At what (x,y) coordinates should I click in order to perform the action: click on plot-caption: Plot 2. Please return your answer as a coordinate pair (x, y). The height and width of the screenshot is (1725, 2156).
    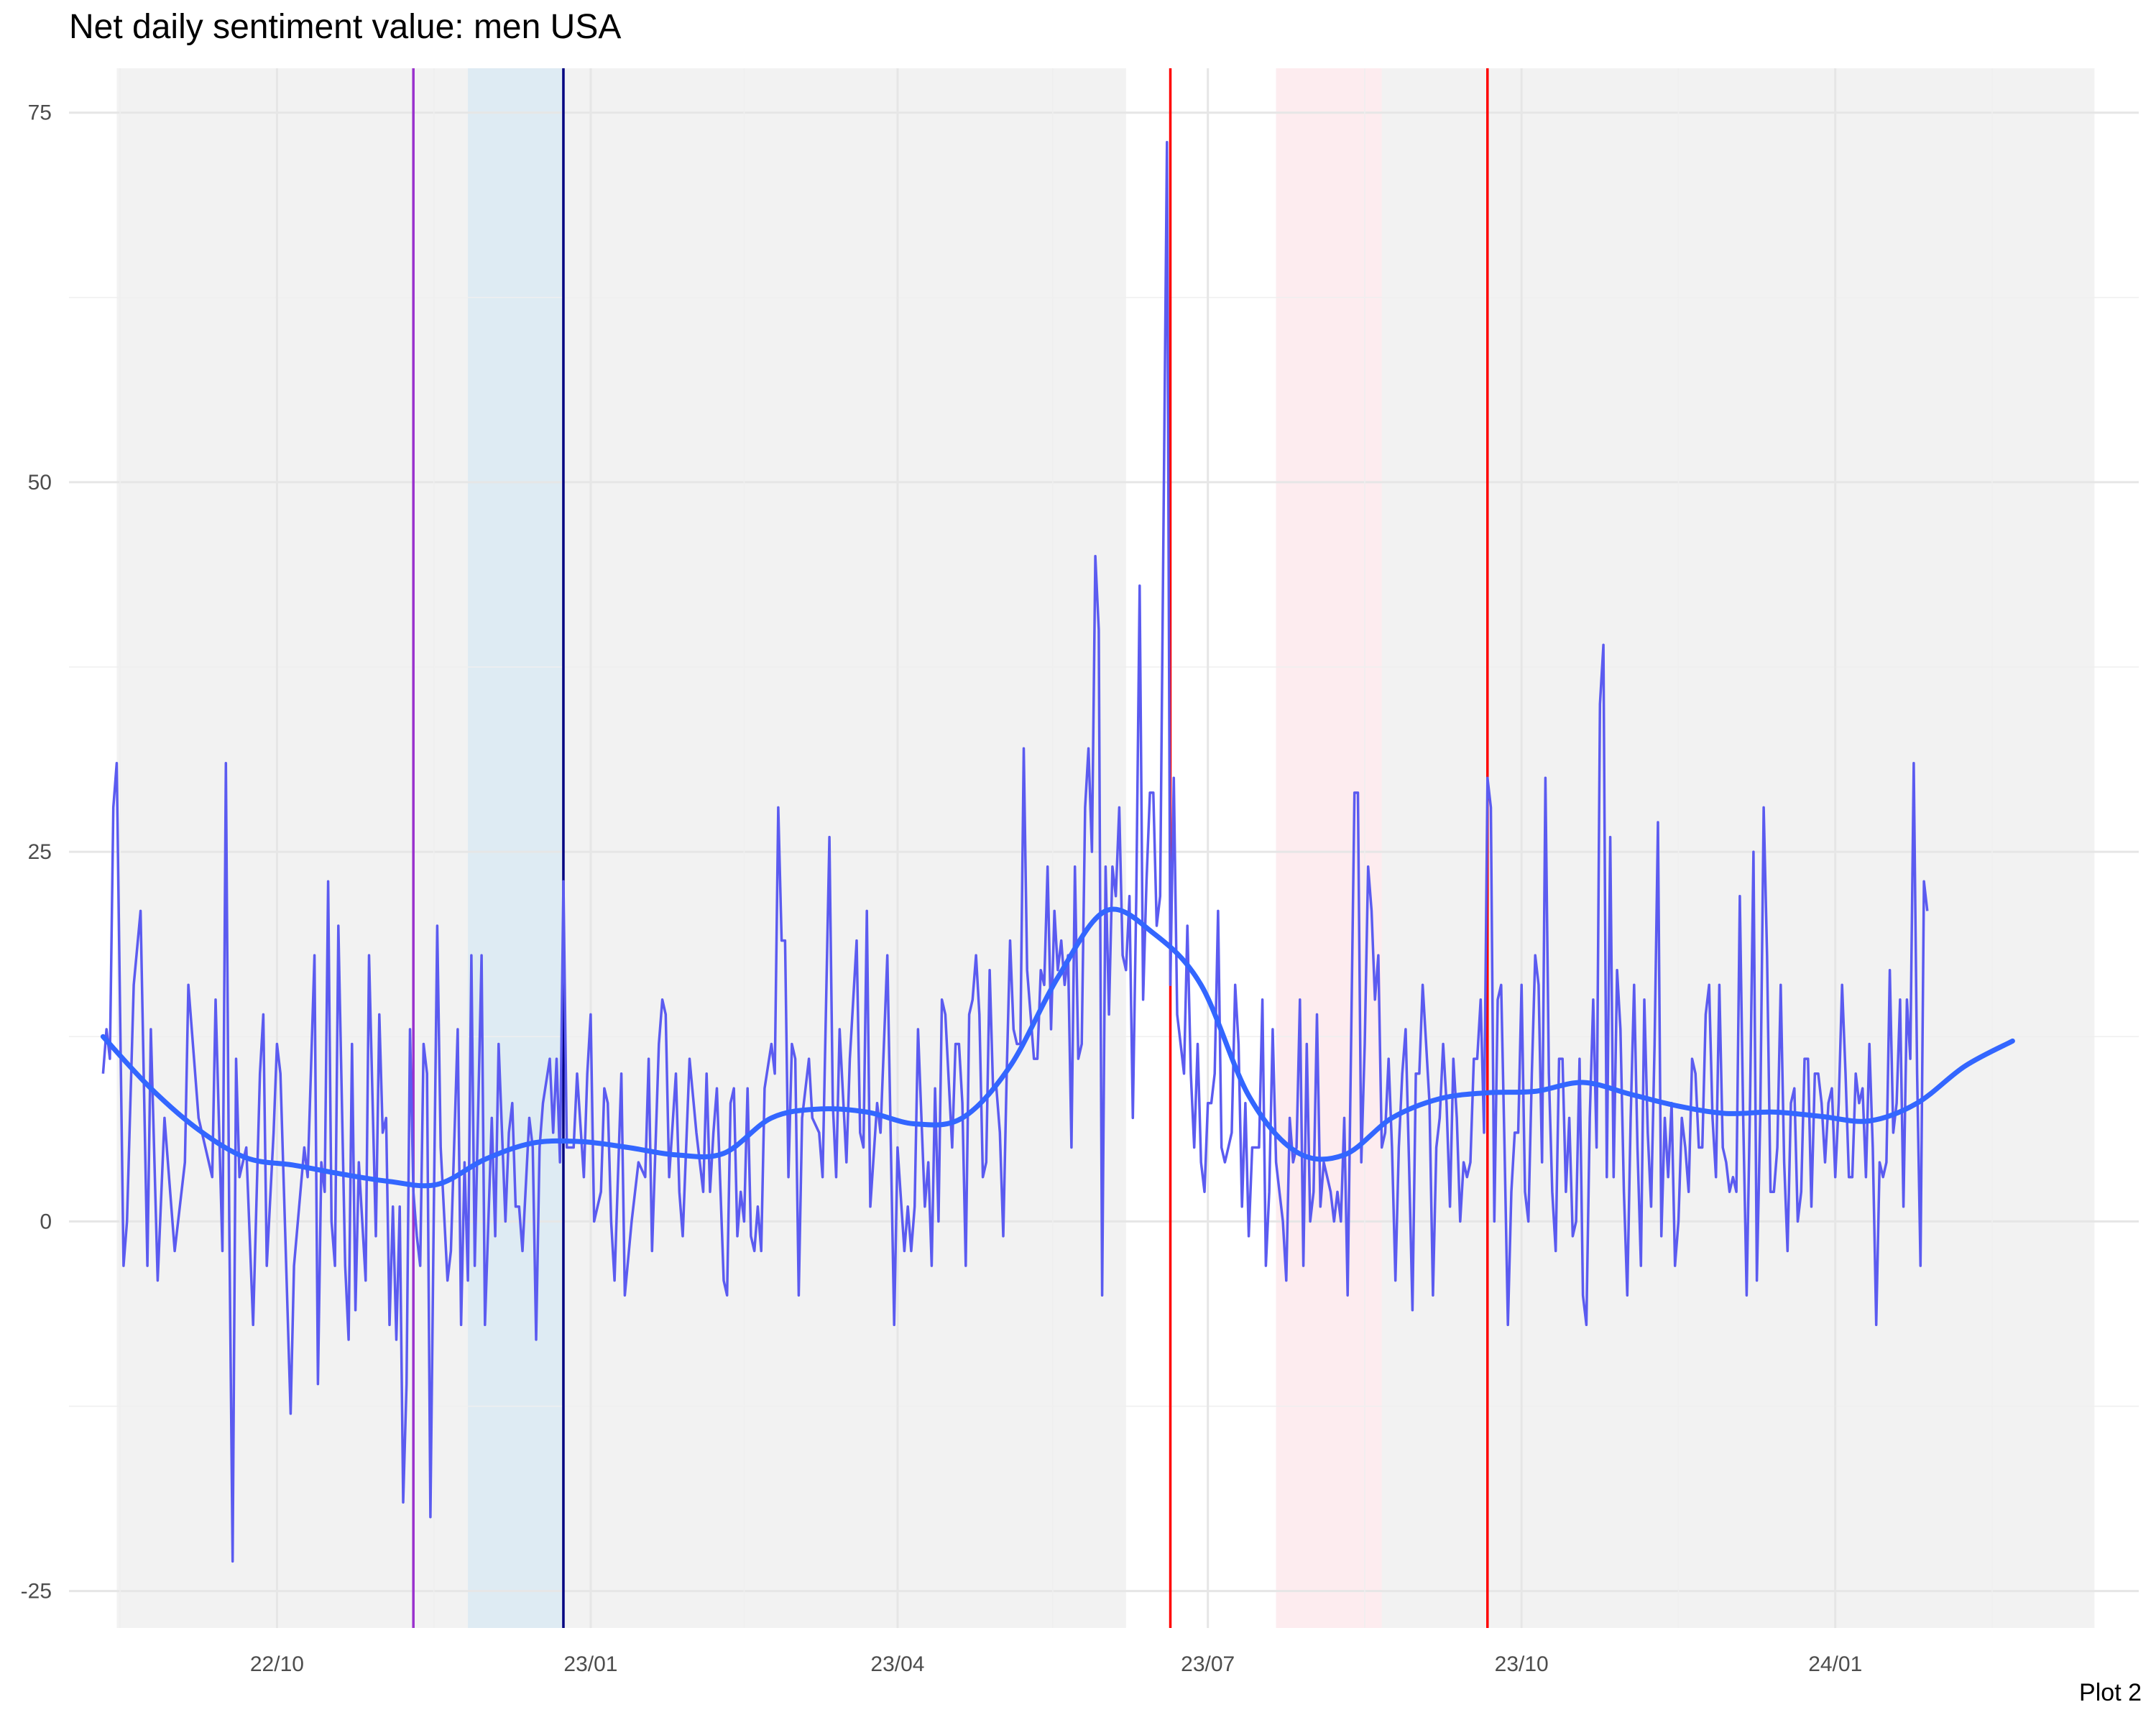
    Looking at the image, I should click on (2110, 1692).